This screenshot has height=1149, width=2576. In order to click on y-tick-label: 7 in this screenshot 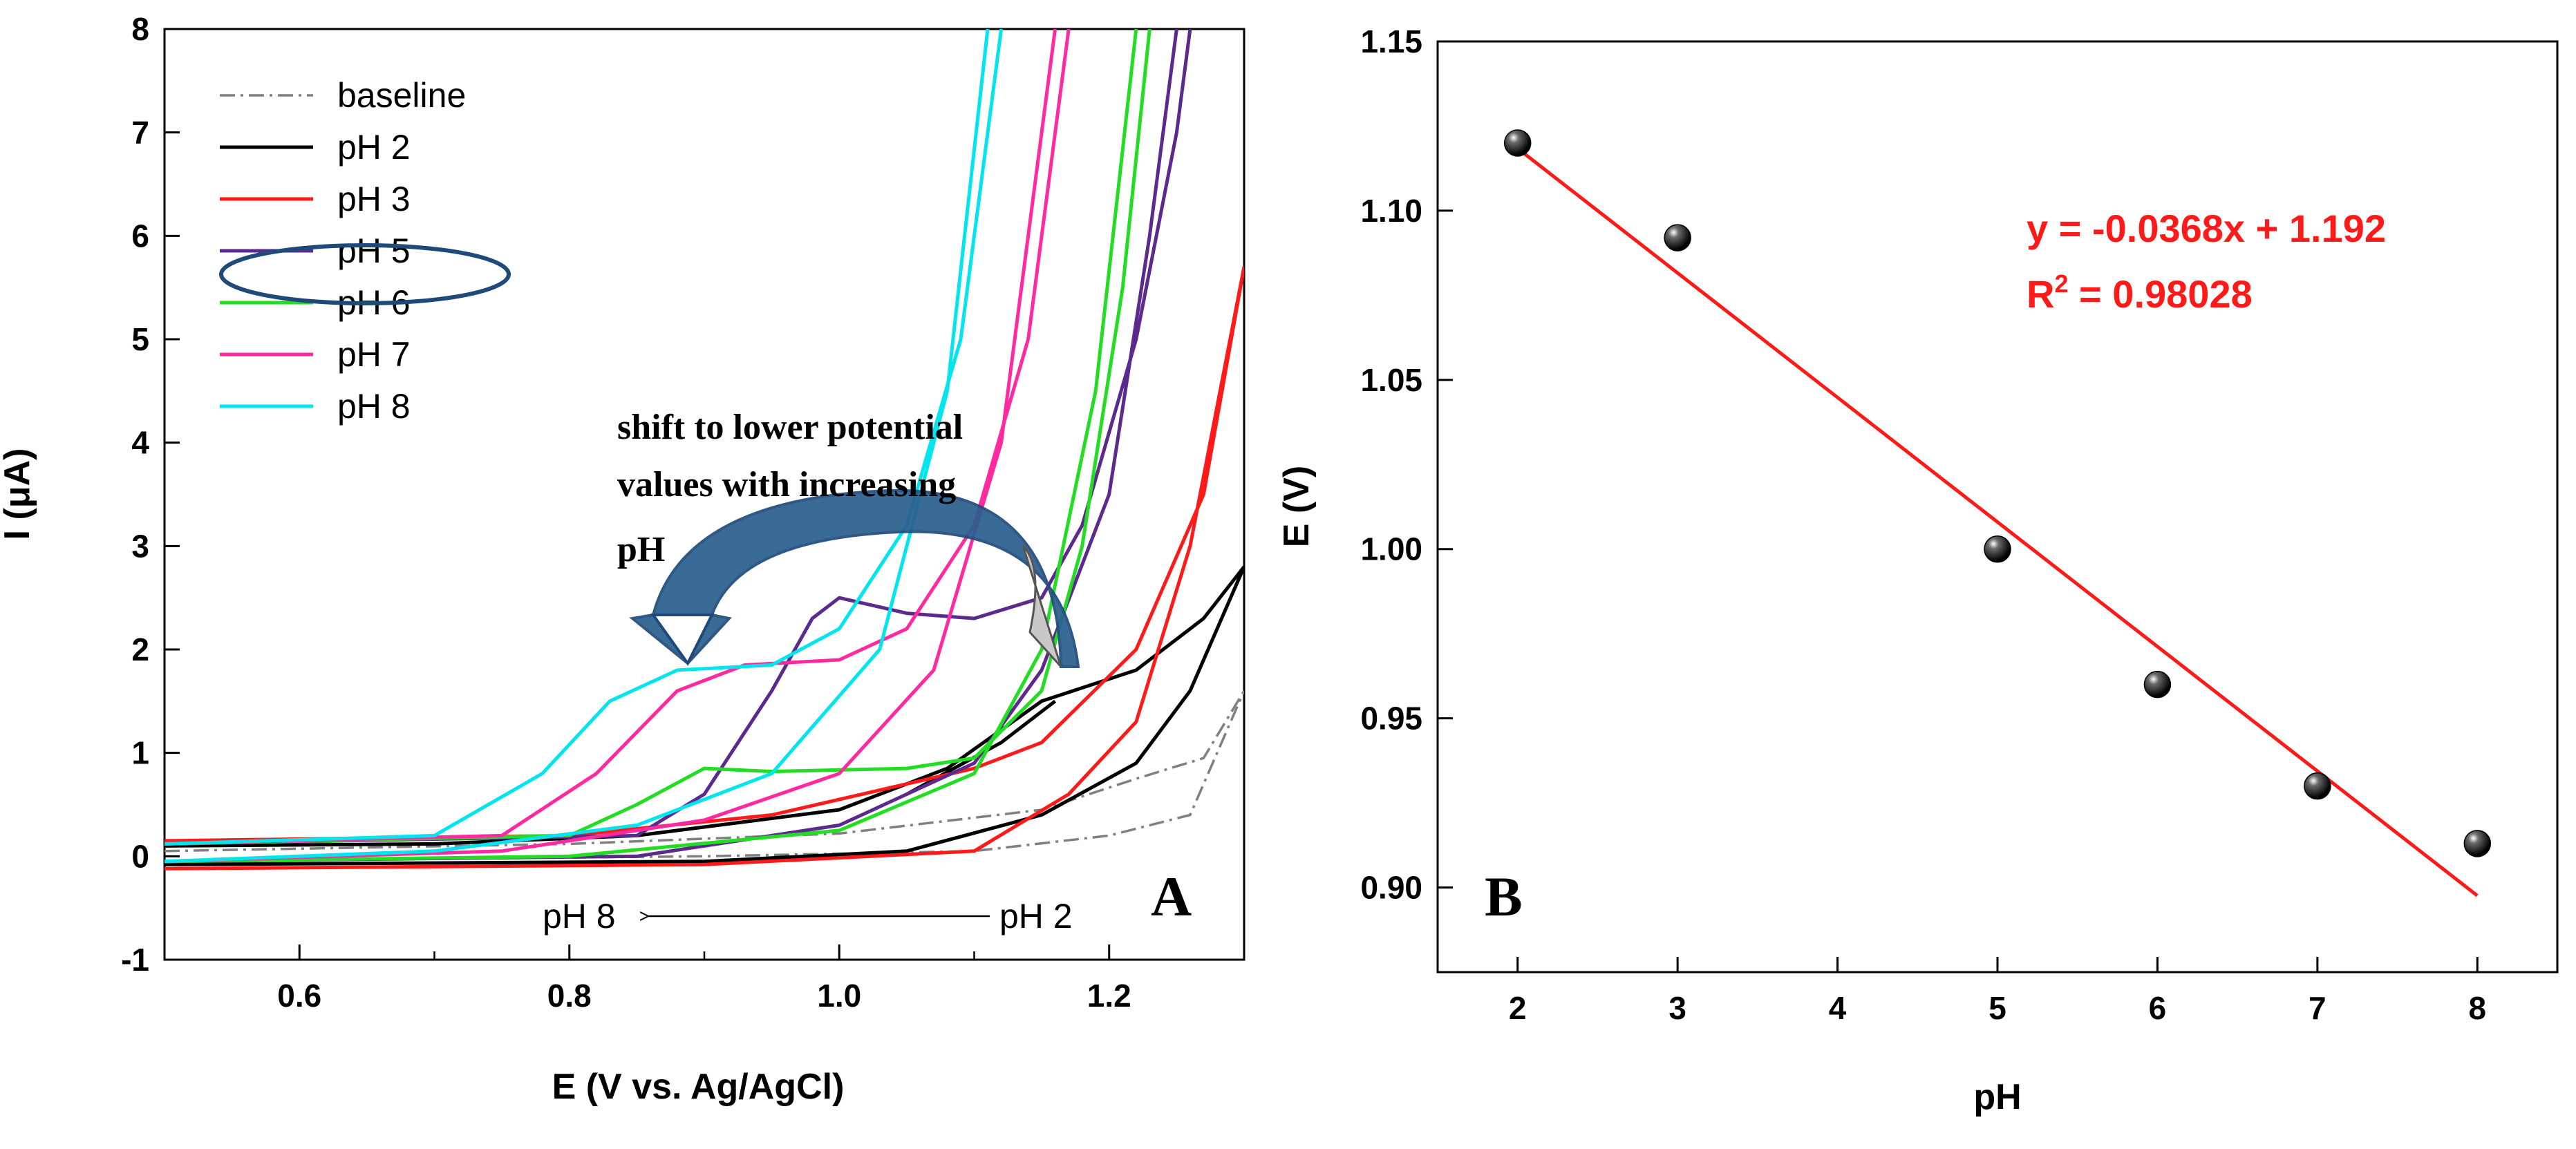, I will do `click(140, 133)`.